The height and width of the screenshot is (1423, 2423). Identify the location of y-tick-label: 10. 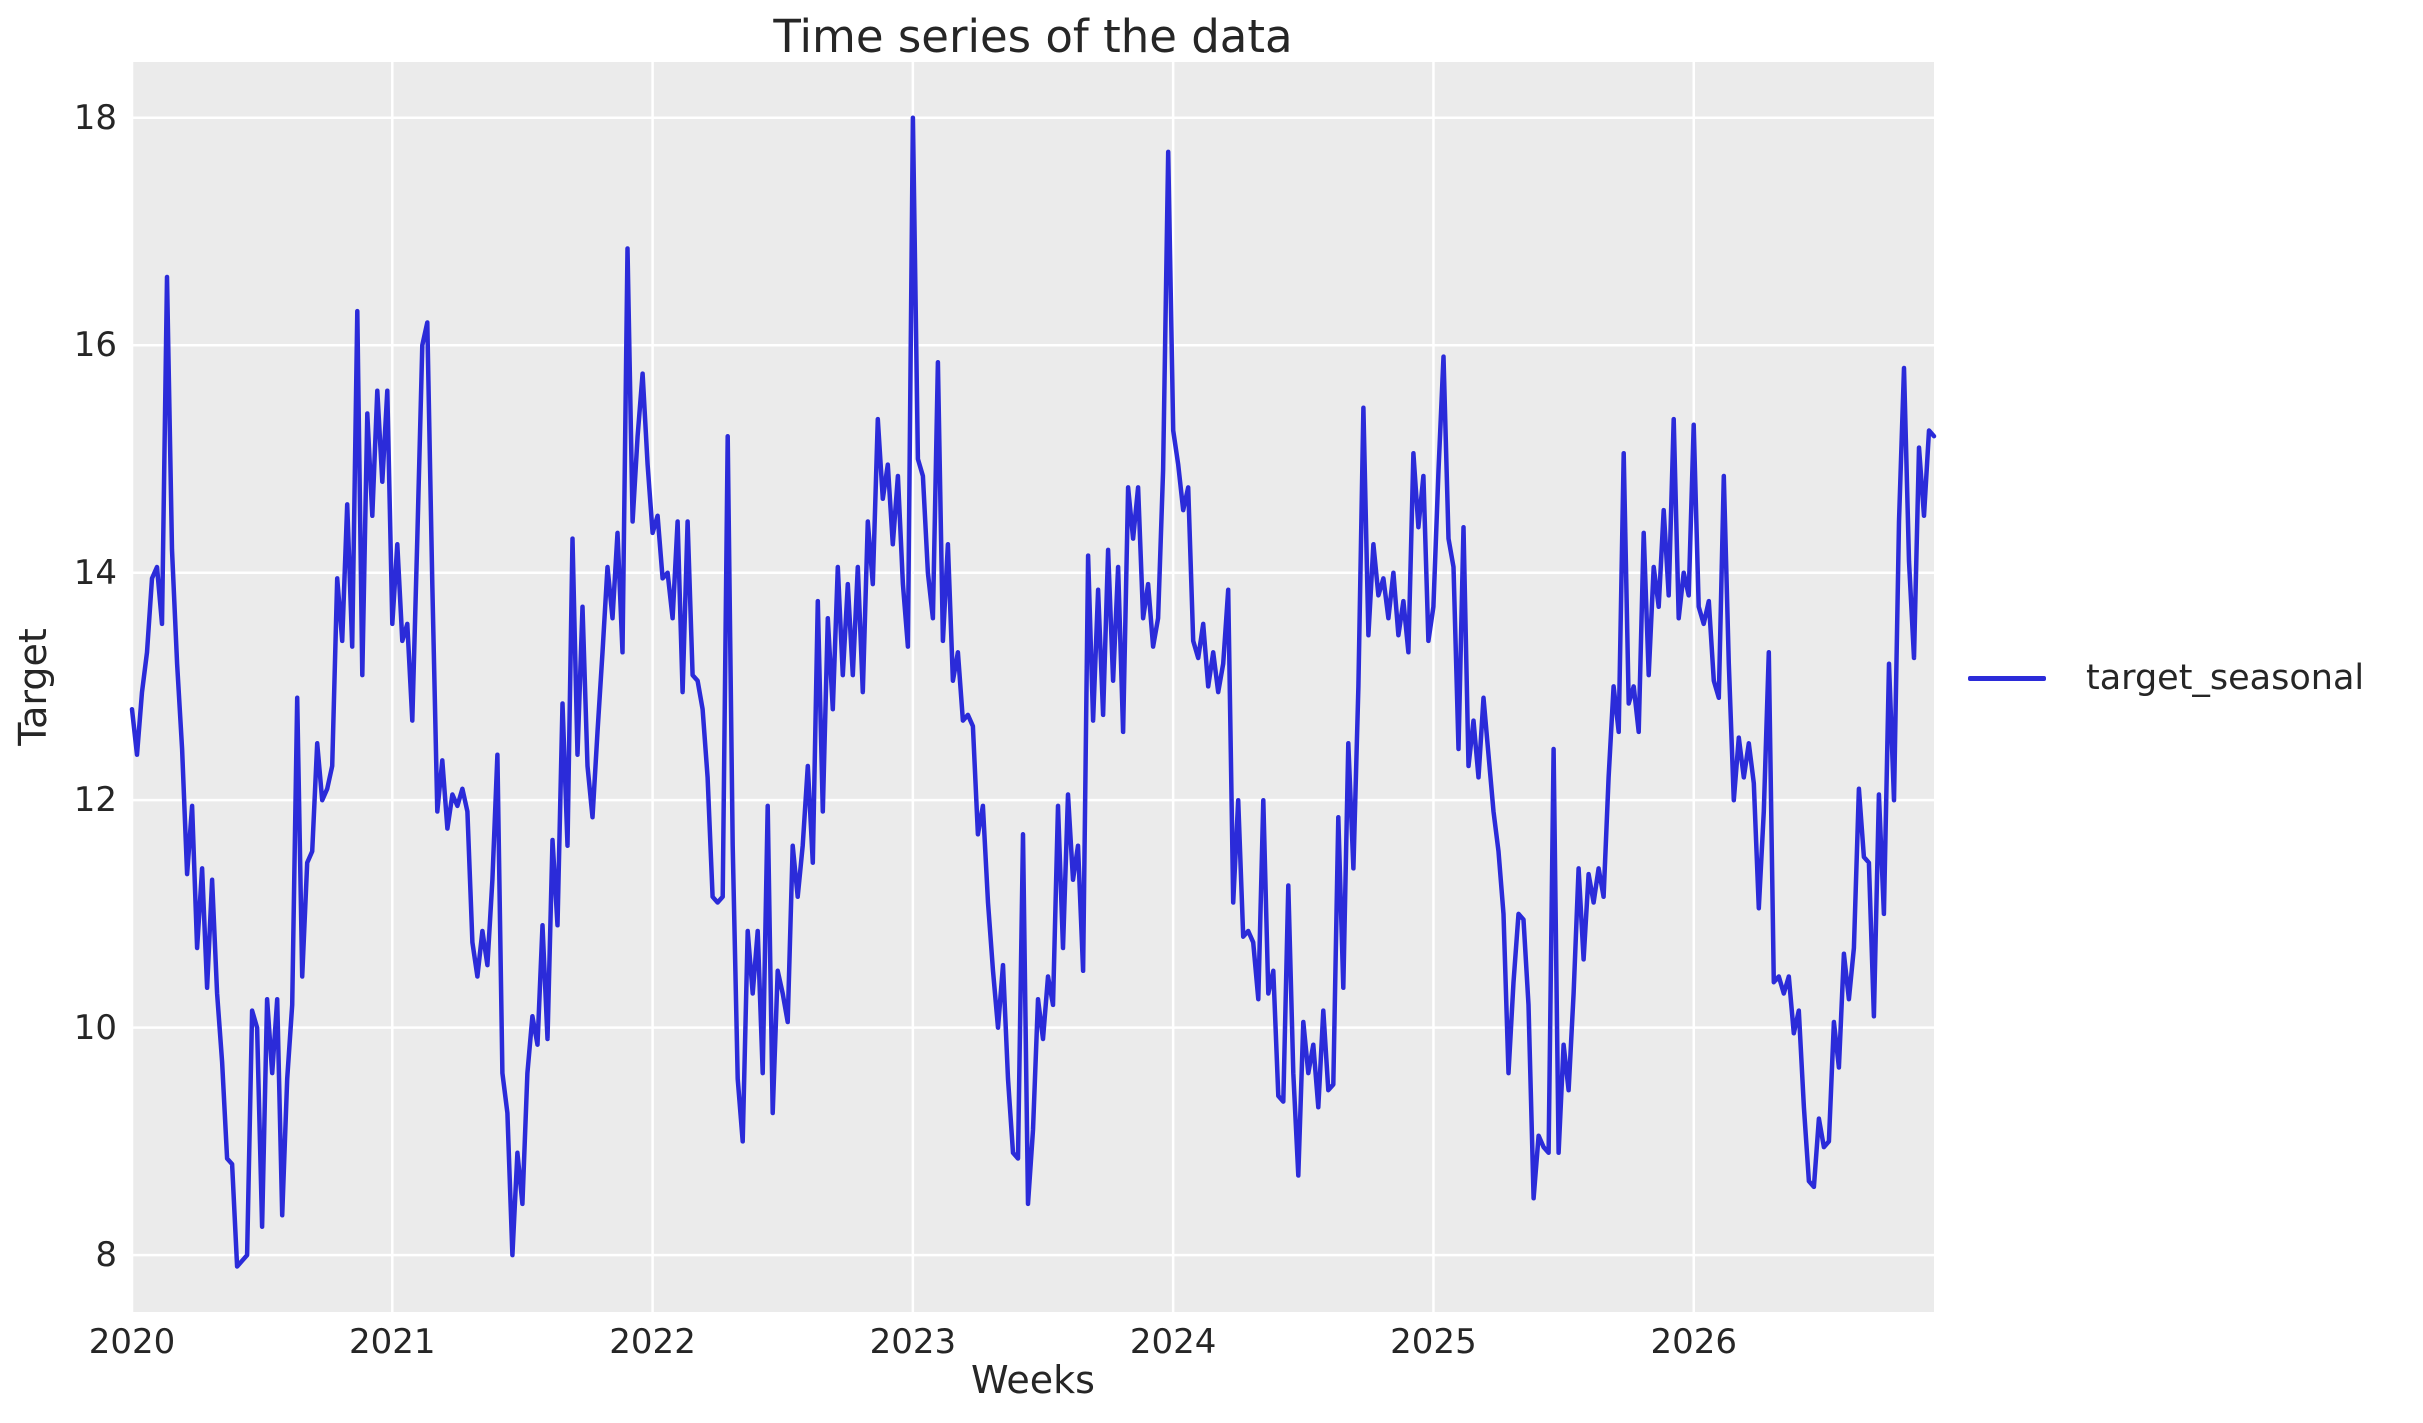
(95, 1027).